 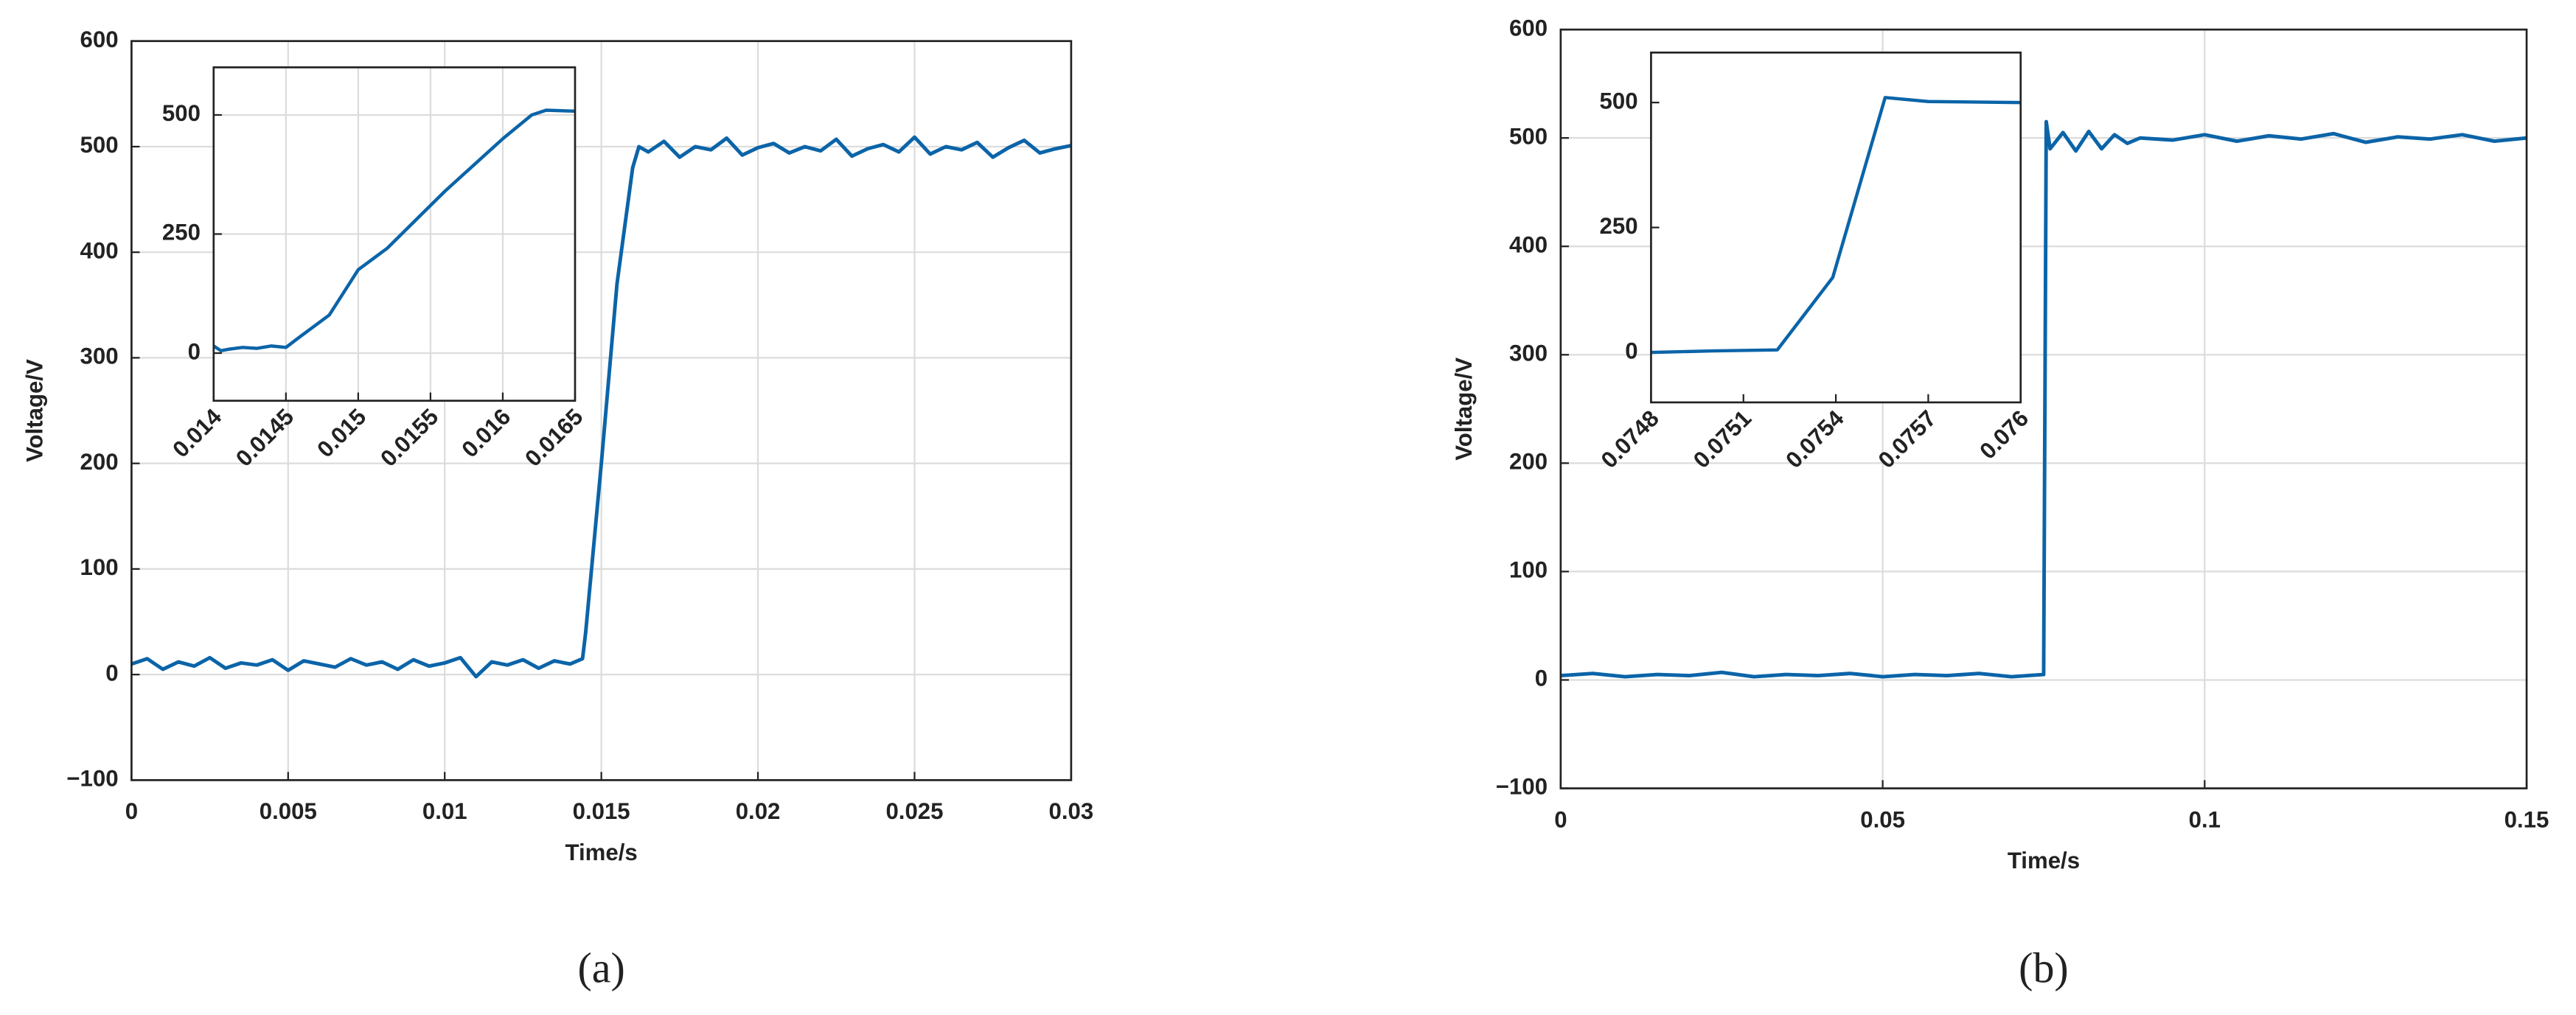 I want to click on x-tick-label: 0.15, so click(x=2527, y=819).